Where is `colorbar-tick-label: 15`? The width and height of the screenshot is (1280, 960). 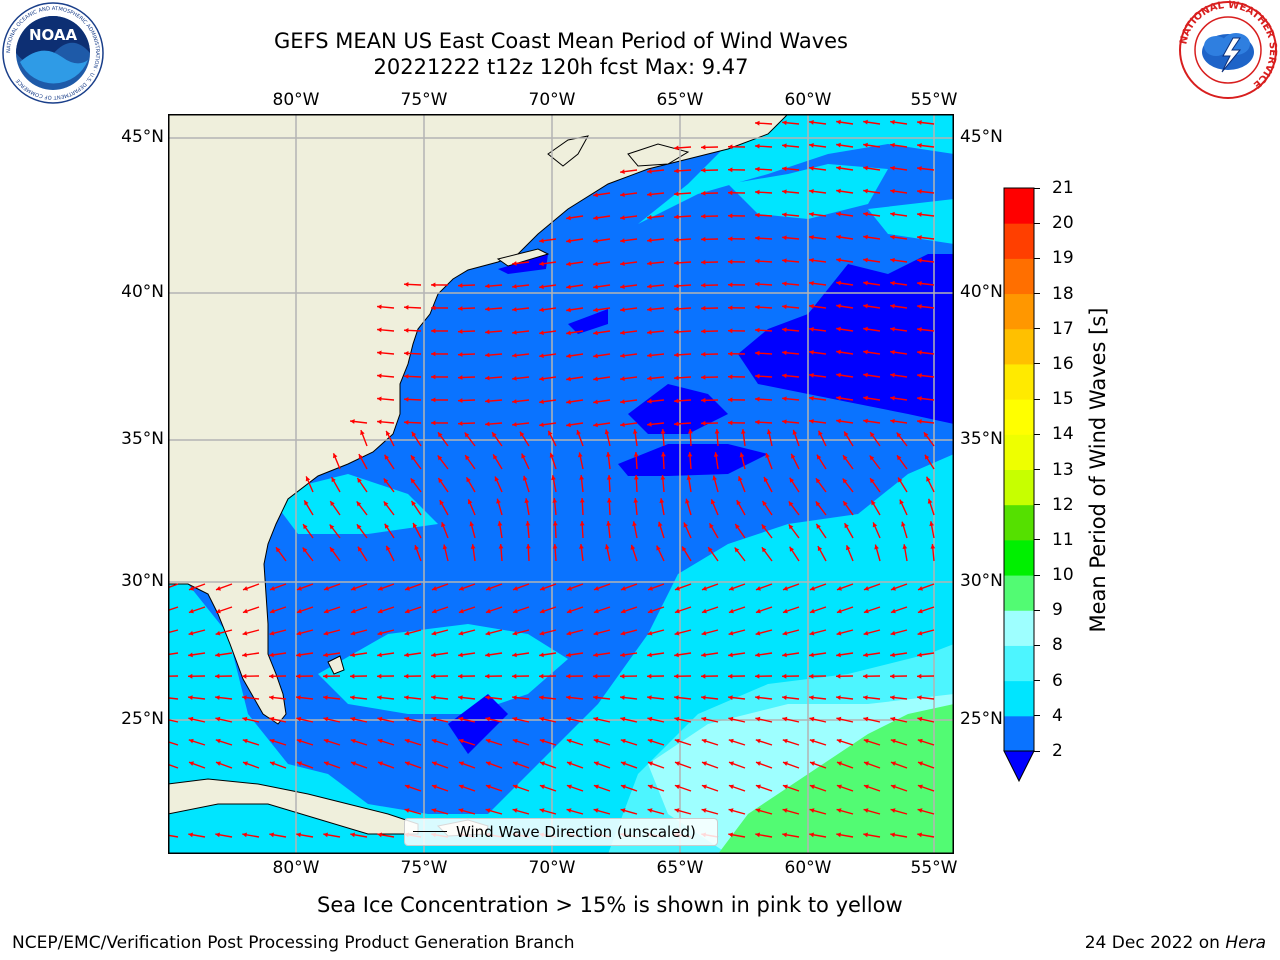
colorbar-tick-label: 15 is located at coordinates (1063, 399).